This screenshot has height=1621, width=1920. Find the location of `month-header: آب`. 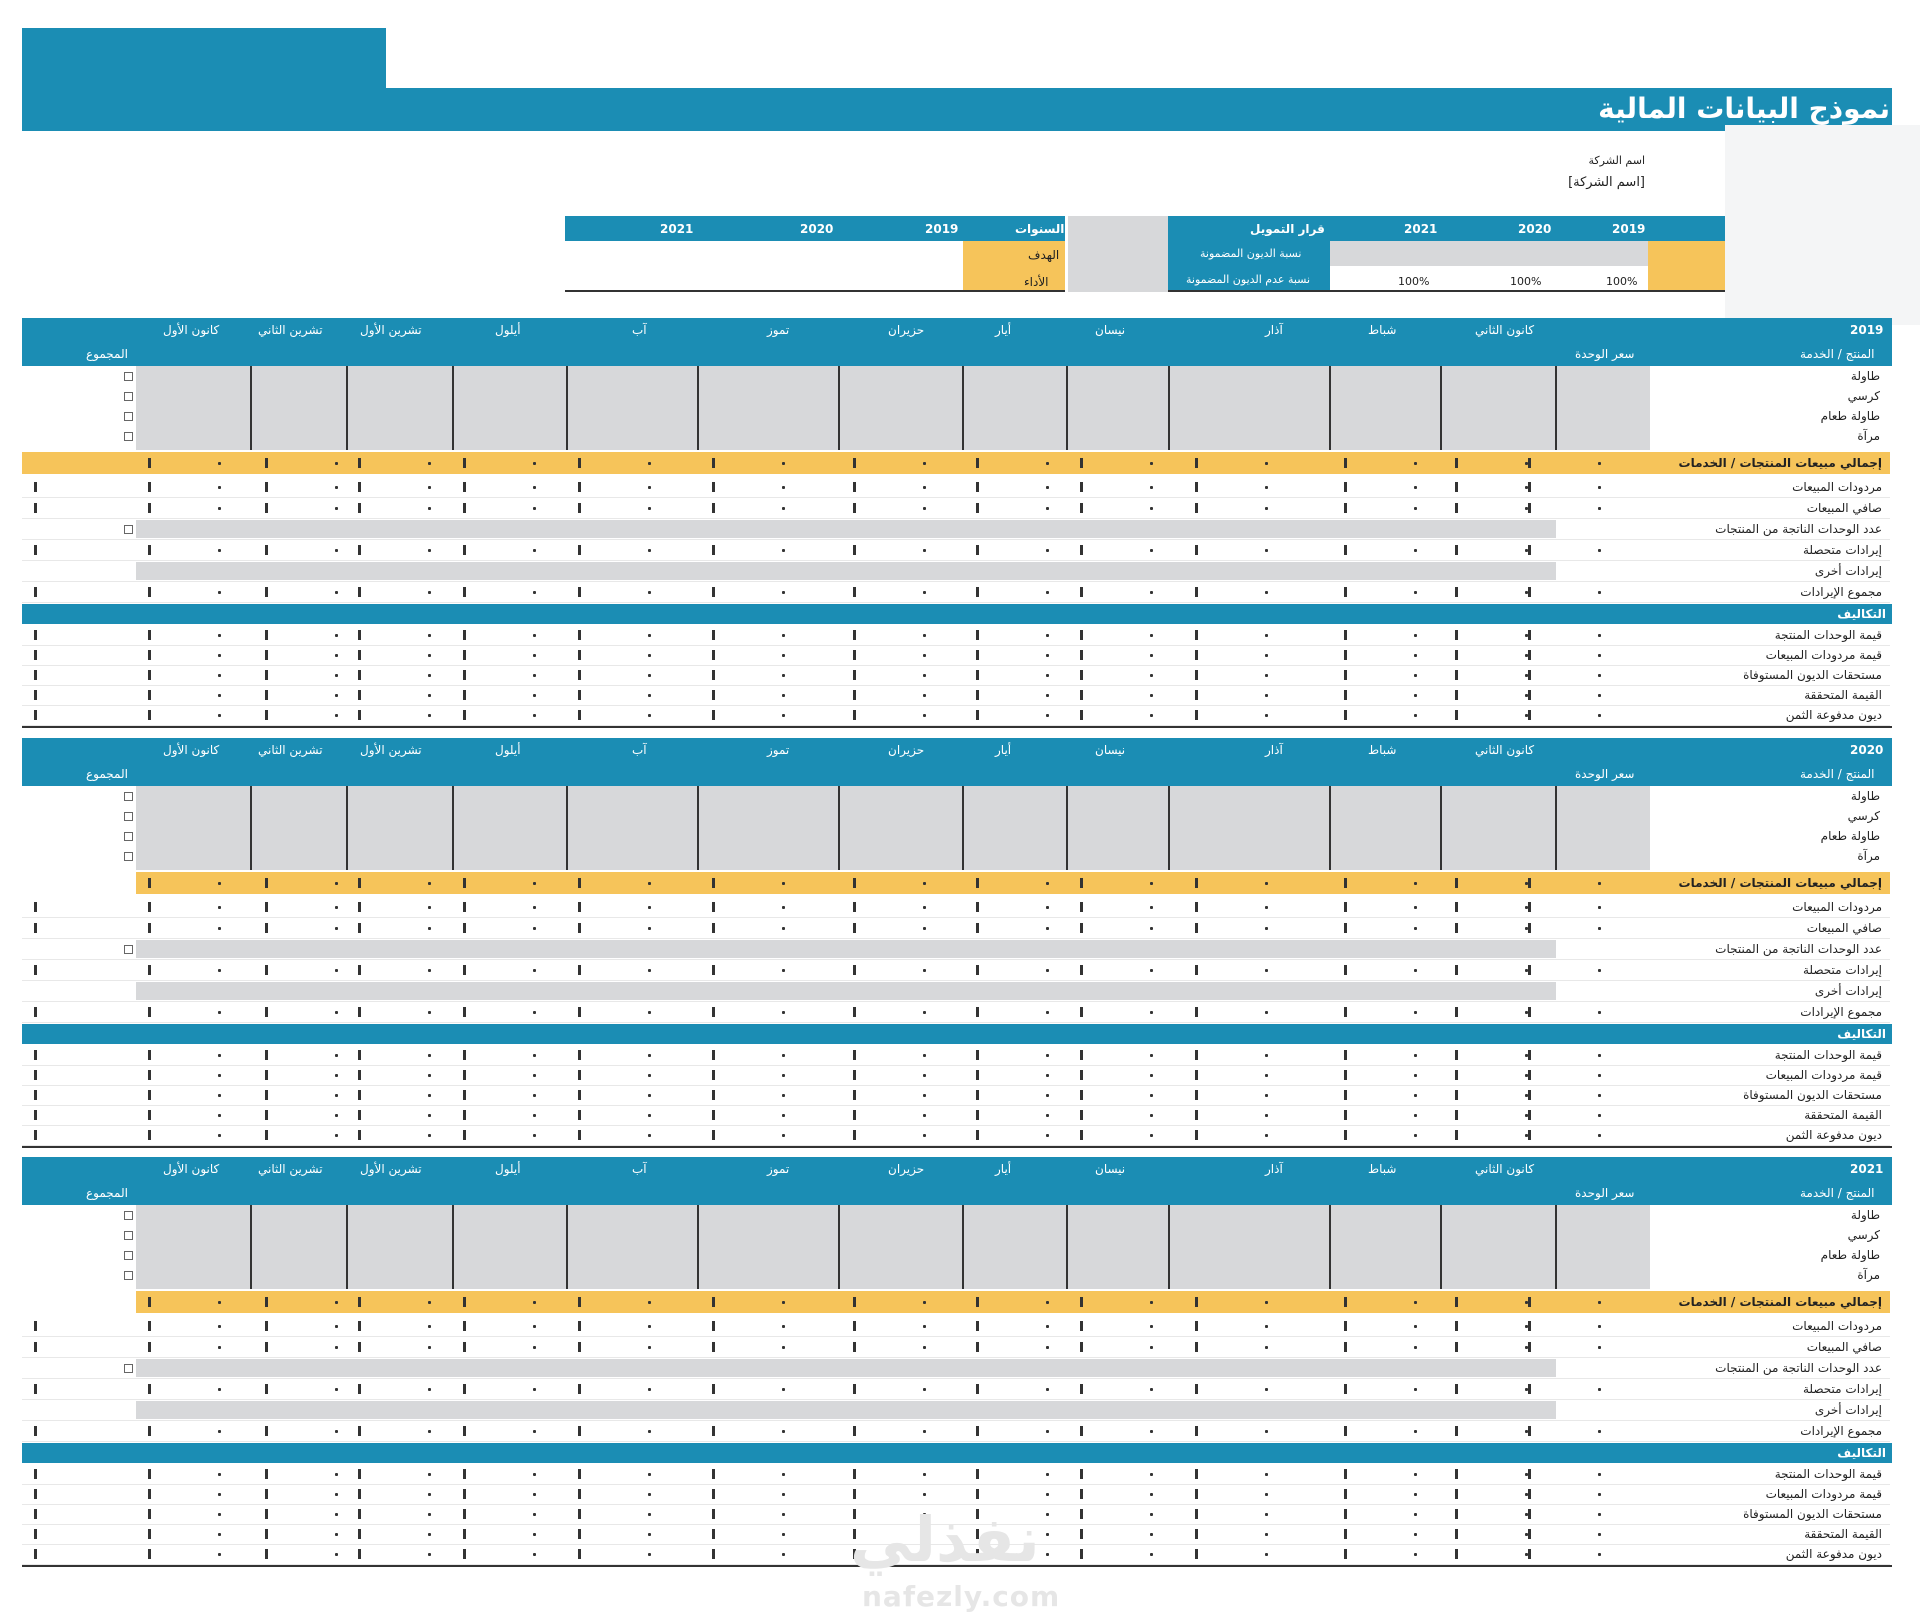

month-header: آب is located at coordinates (639, 750).